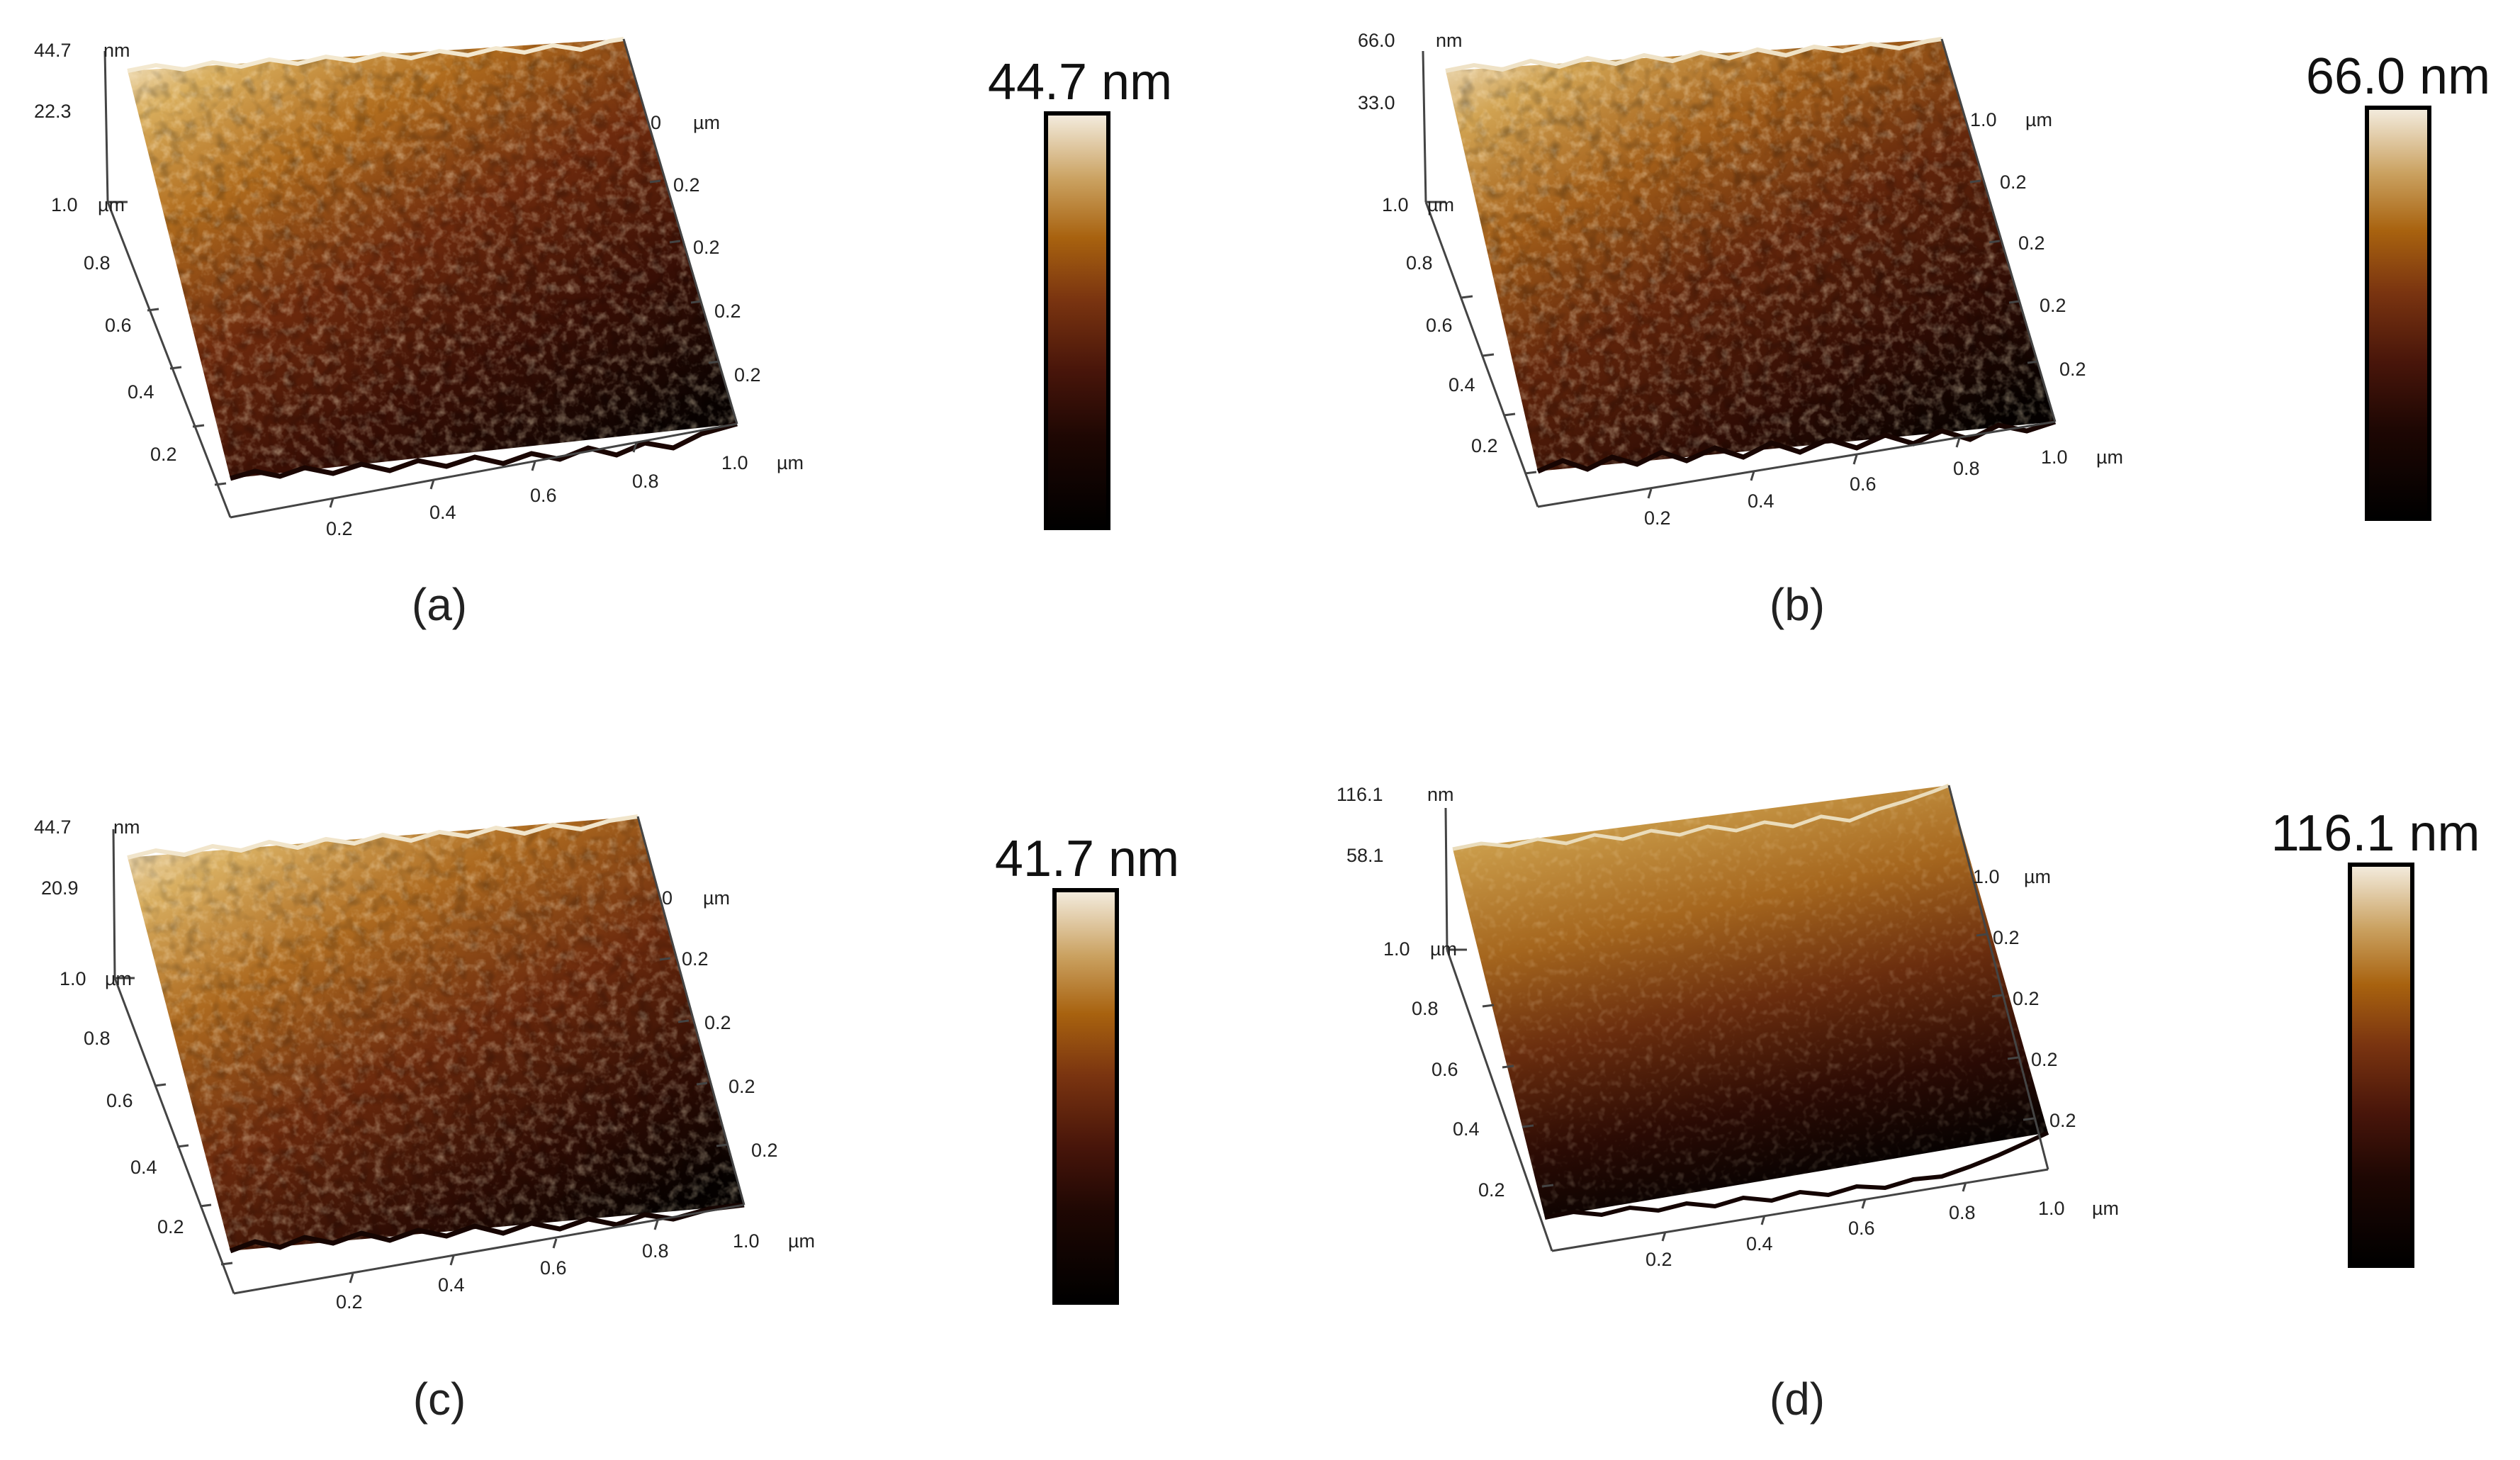  I want to click on right-tick-d-0: 0.2, so click(2006, 938).